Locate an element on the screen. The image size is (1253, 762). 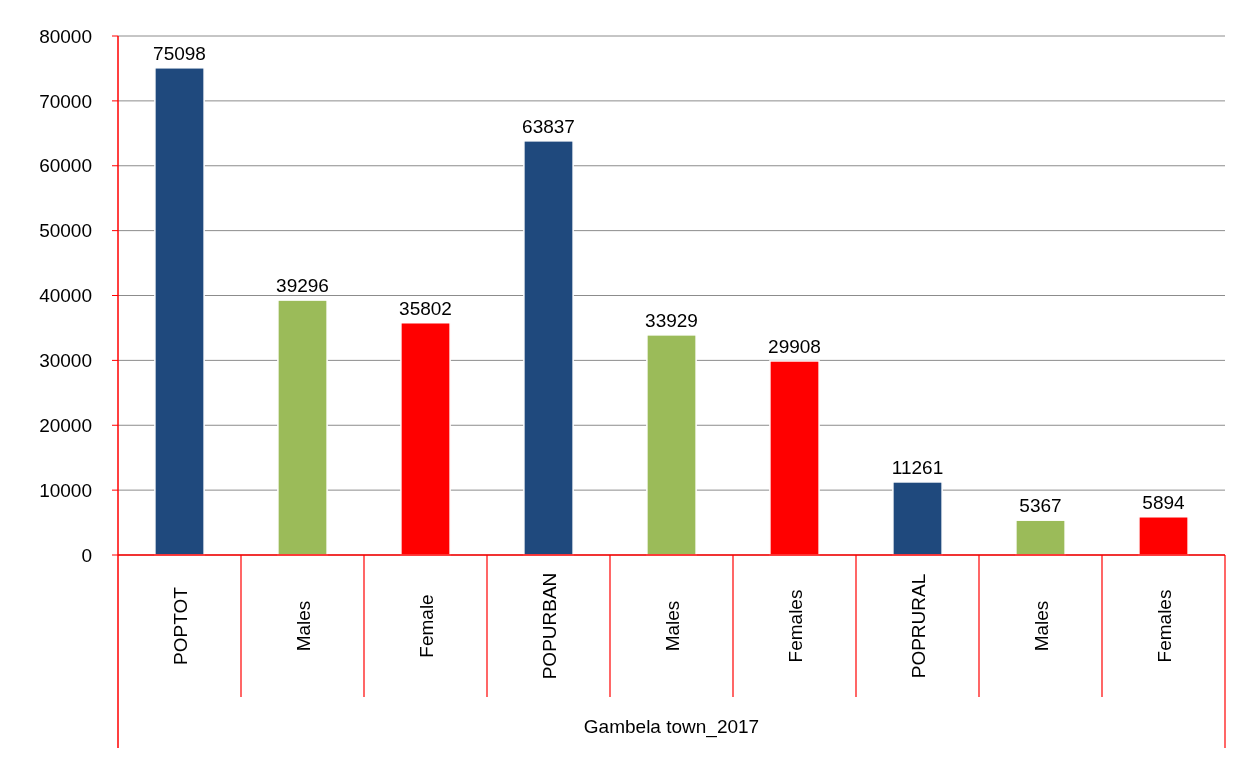
data-label: 63837 is located at coordinates (548, 126).